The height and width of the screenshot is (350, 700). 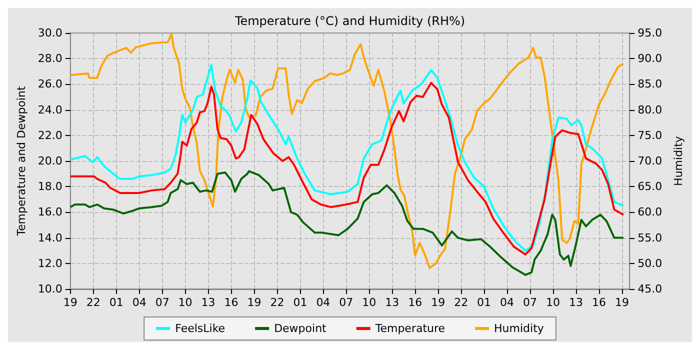 What do you see at coordinates (650, 33) in the screenshot?
I see `y2-tick-label: 95.0` at bounding box center [650, 33].